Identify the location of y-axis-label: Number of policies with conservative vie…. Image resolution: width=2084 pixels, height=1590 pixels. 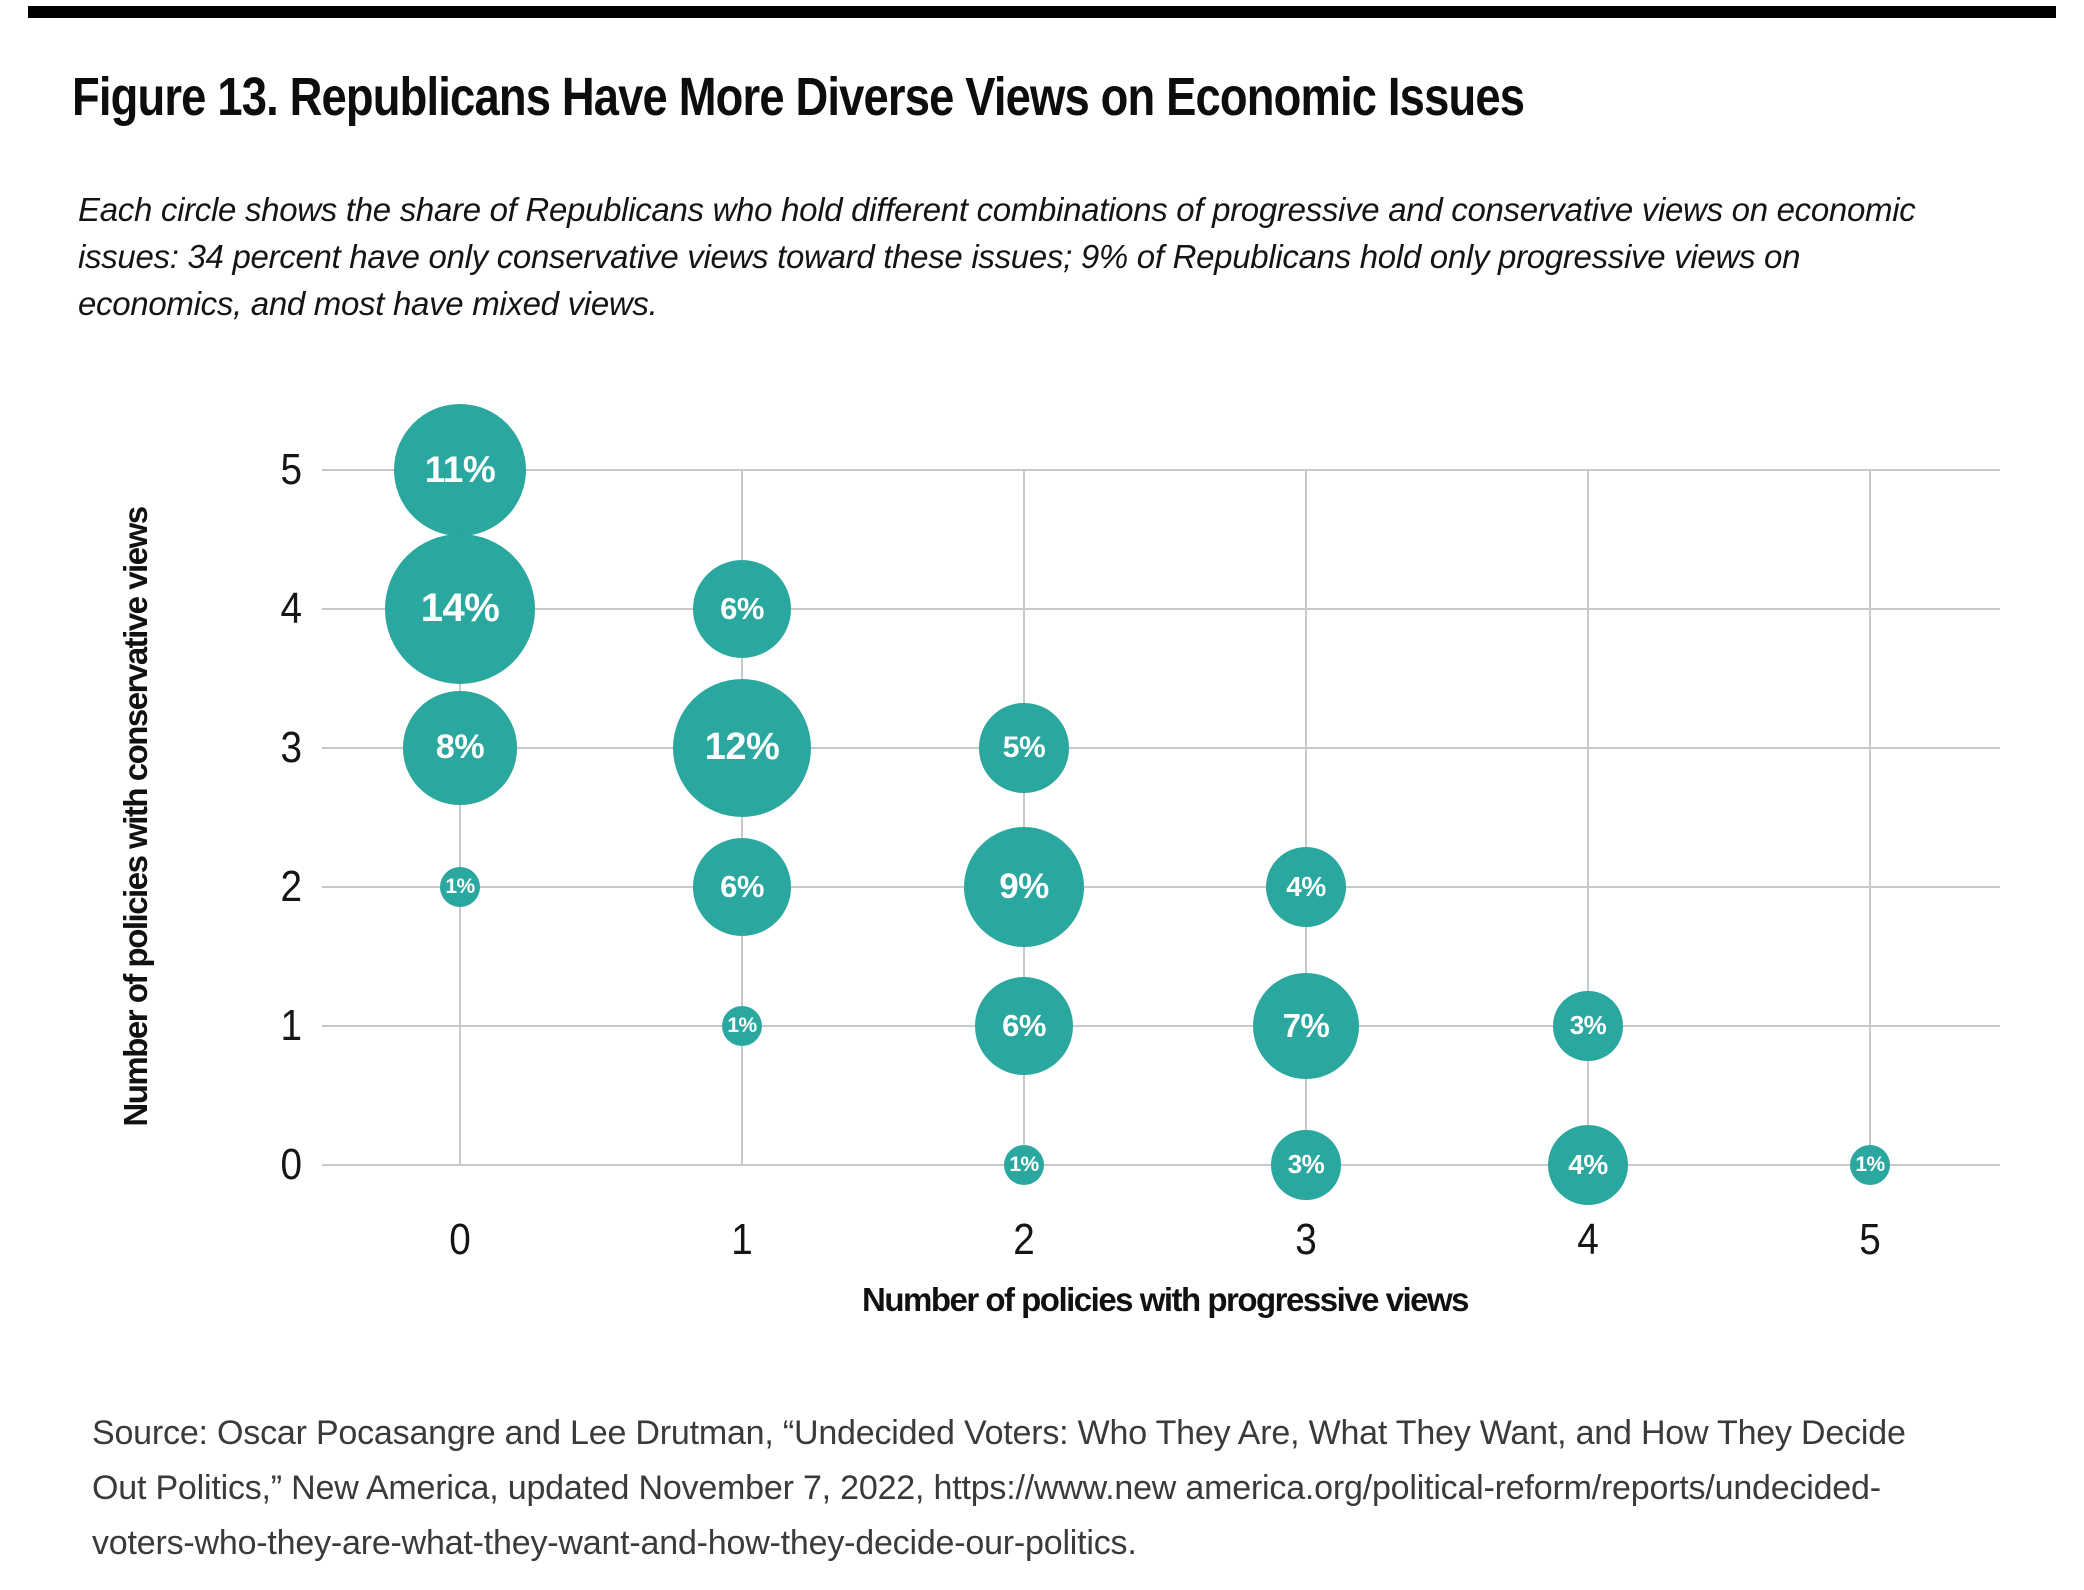
(135, 817).